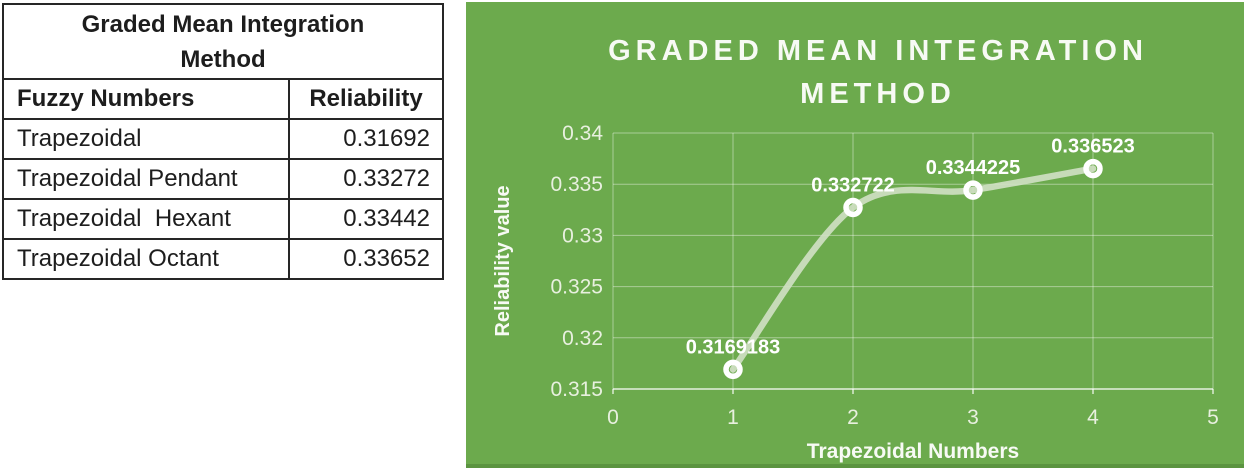  What do you see at coordinates (1092, 147) in the screenshot?
I see `data-point-label: 0.336523` at bounding box center [1092, 147].